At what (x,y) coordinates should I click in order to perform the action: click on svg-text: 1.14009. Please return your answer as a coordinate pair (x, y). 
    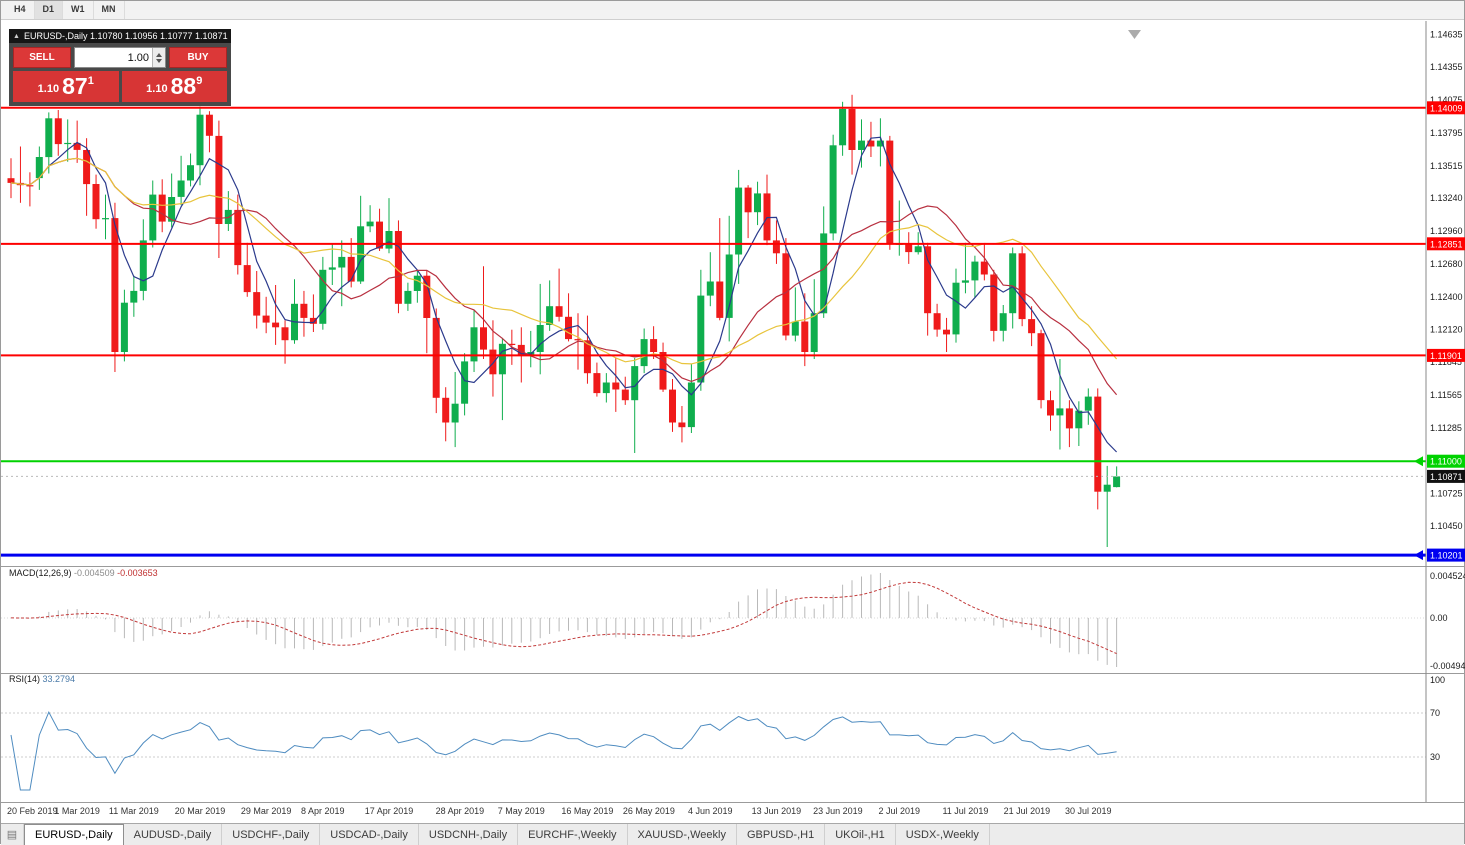
    Looking at the image, I should click on (1446, 108).